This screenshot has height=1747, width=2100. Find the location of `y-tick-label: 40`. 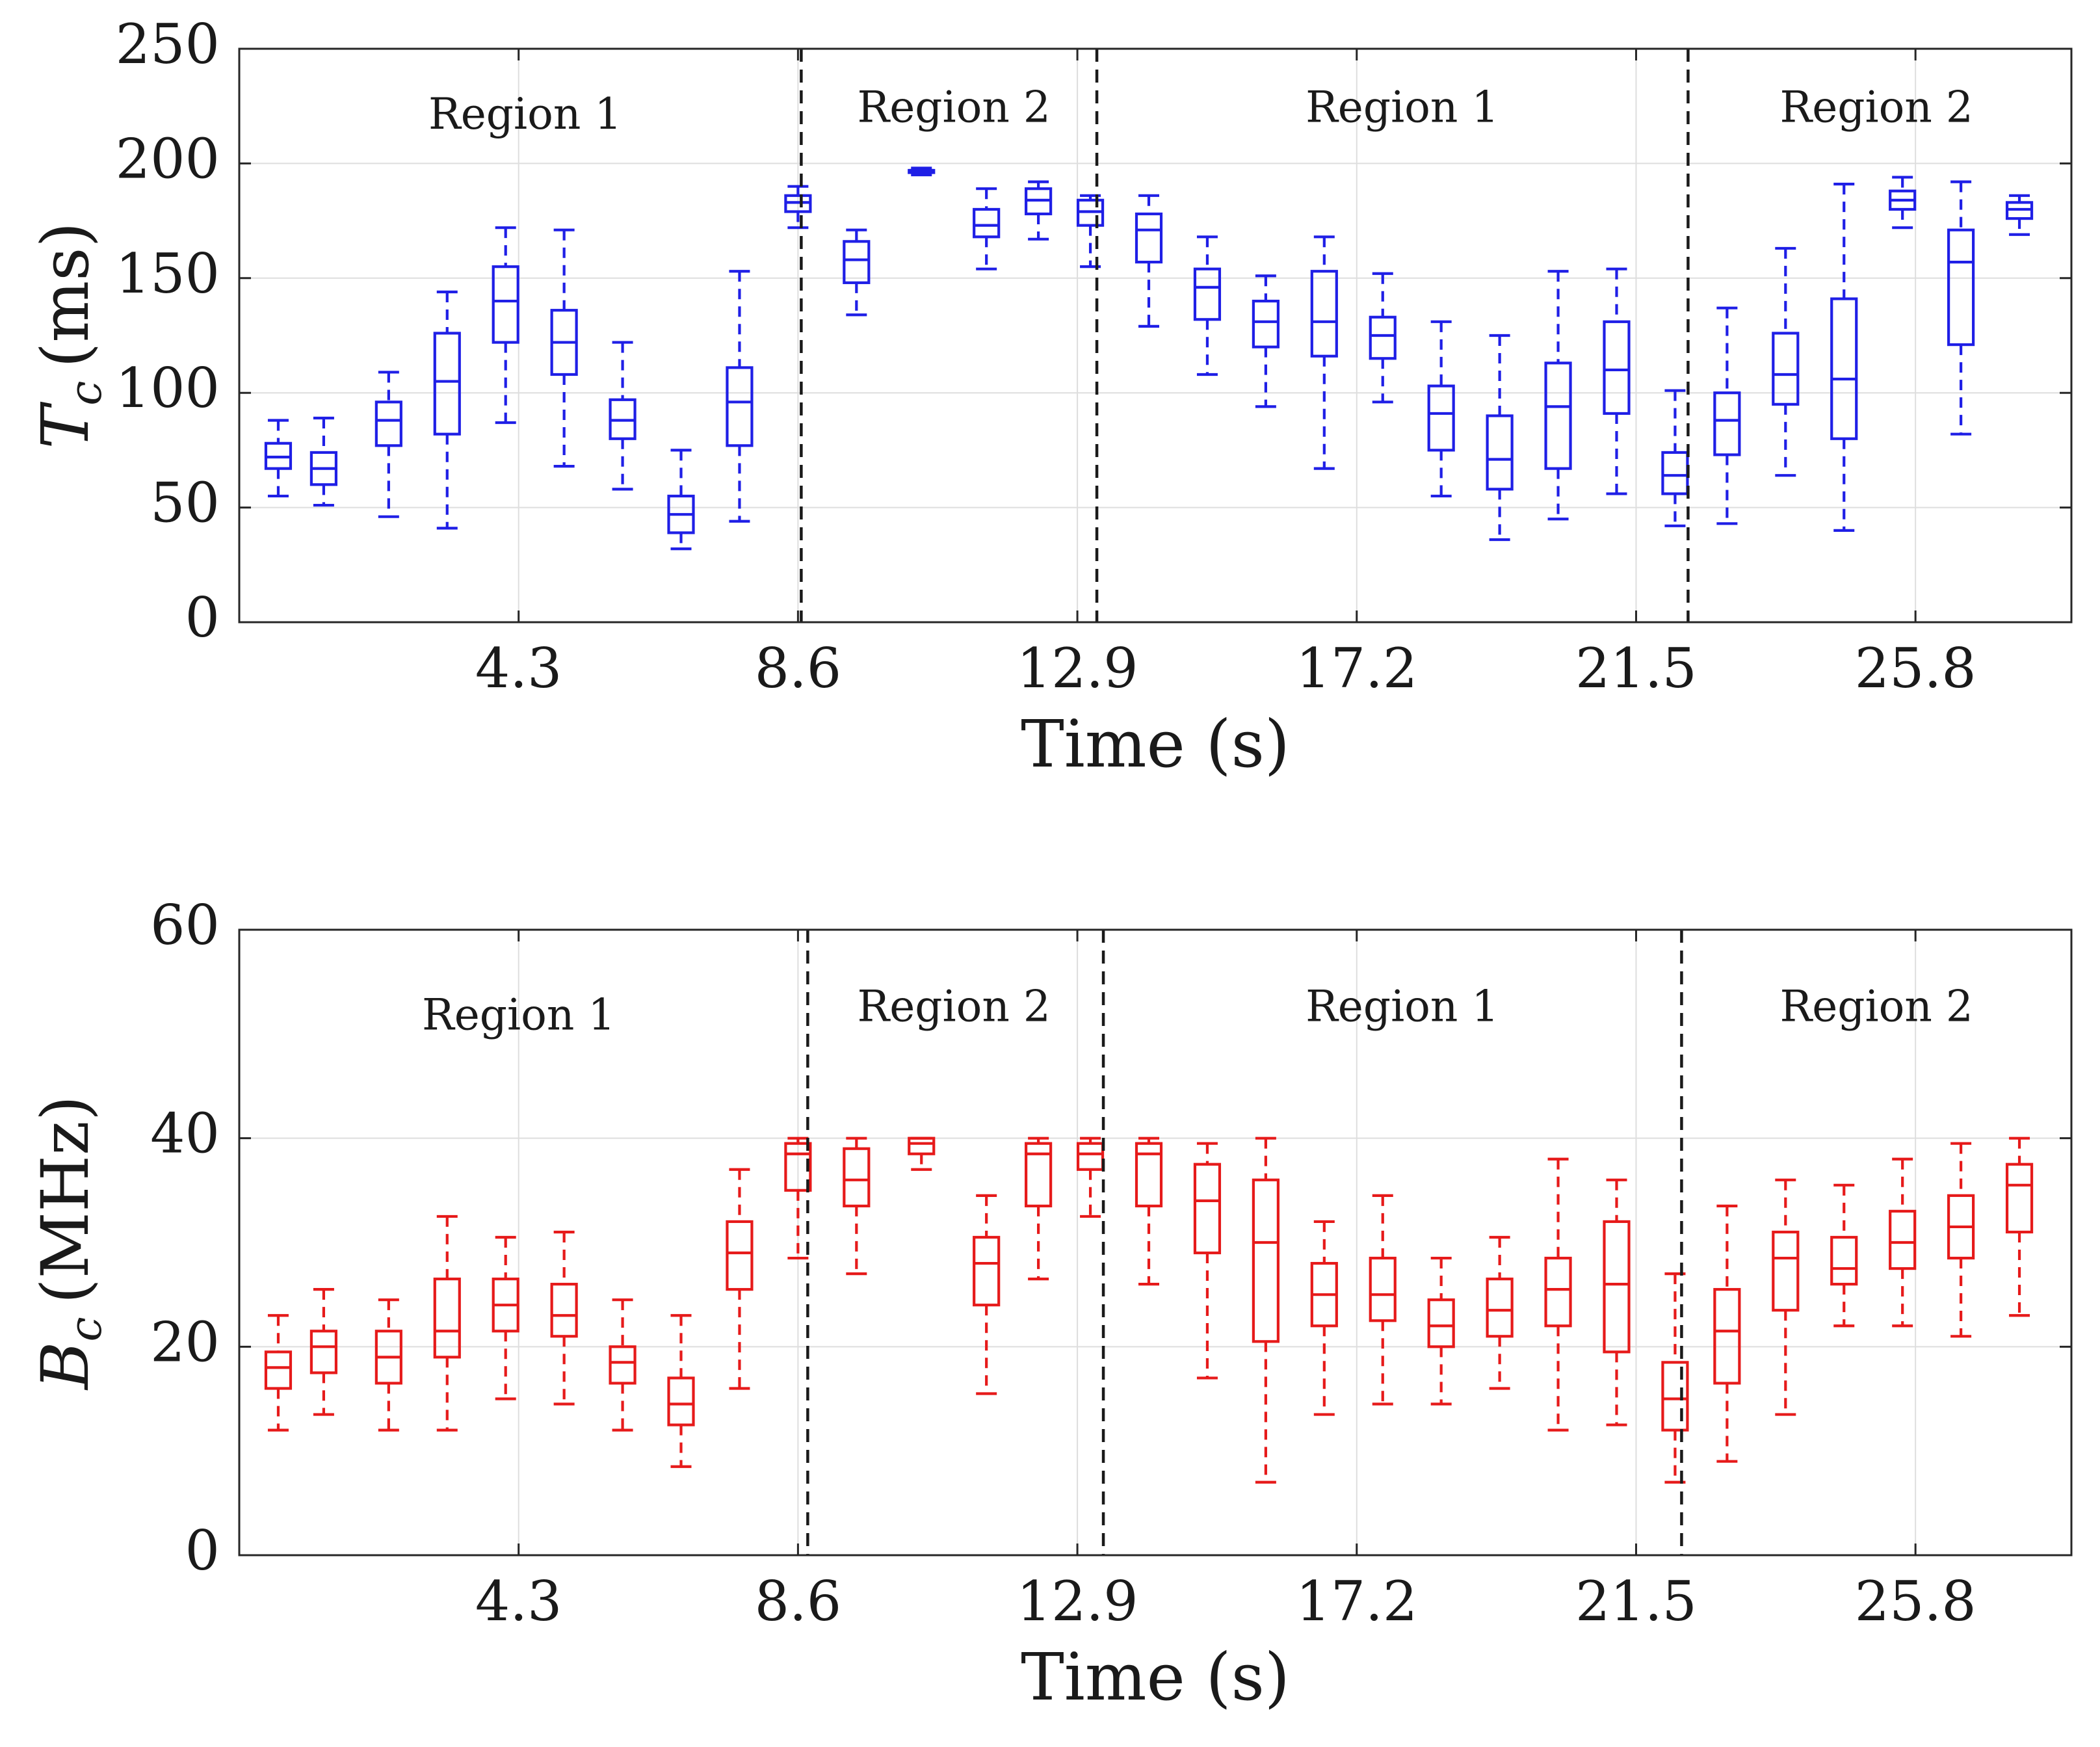

y-tick-label: 40 is located at coordinates (185, 1134).